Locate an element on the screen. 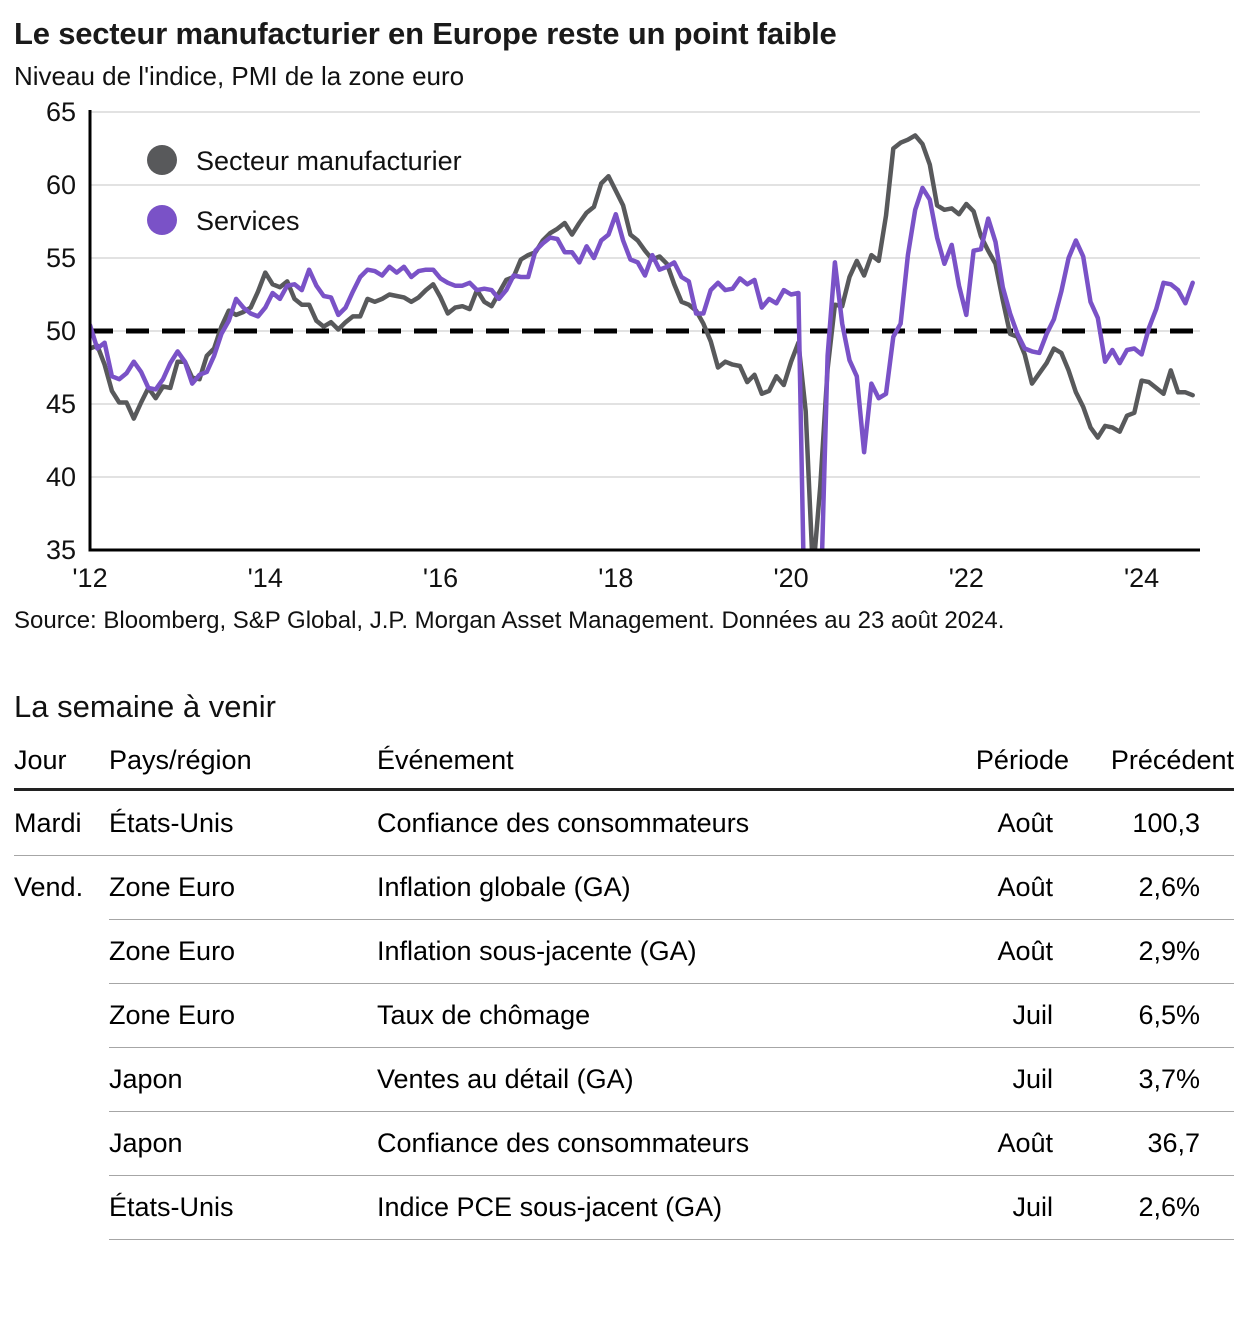 This screenshot has width=1248, height=1323. x-tick-label: '20 is located at coordinates (790, 578).